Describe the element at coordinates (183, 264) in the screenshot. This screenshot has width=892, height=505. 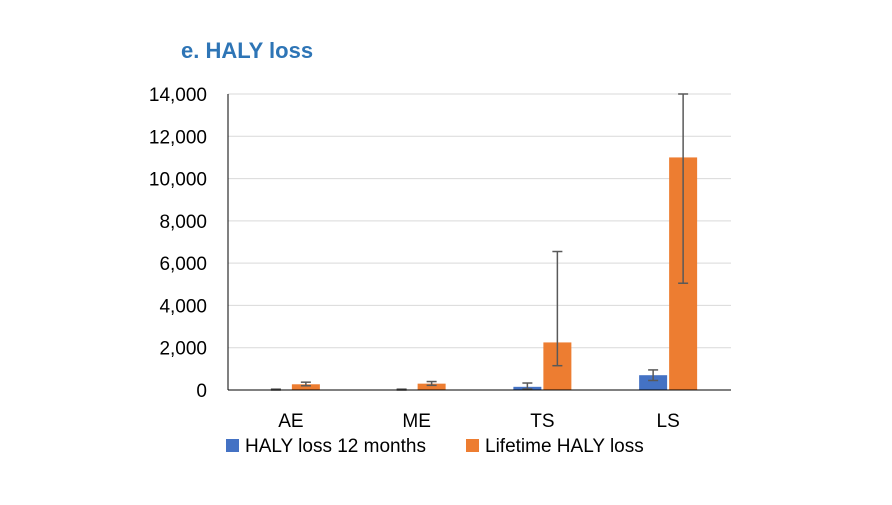
I see `y-tick-label: 6,000` at that location.